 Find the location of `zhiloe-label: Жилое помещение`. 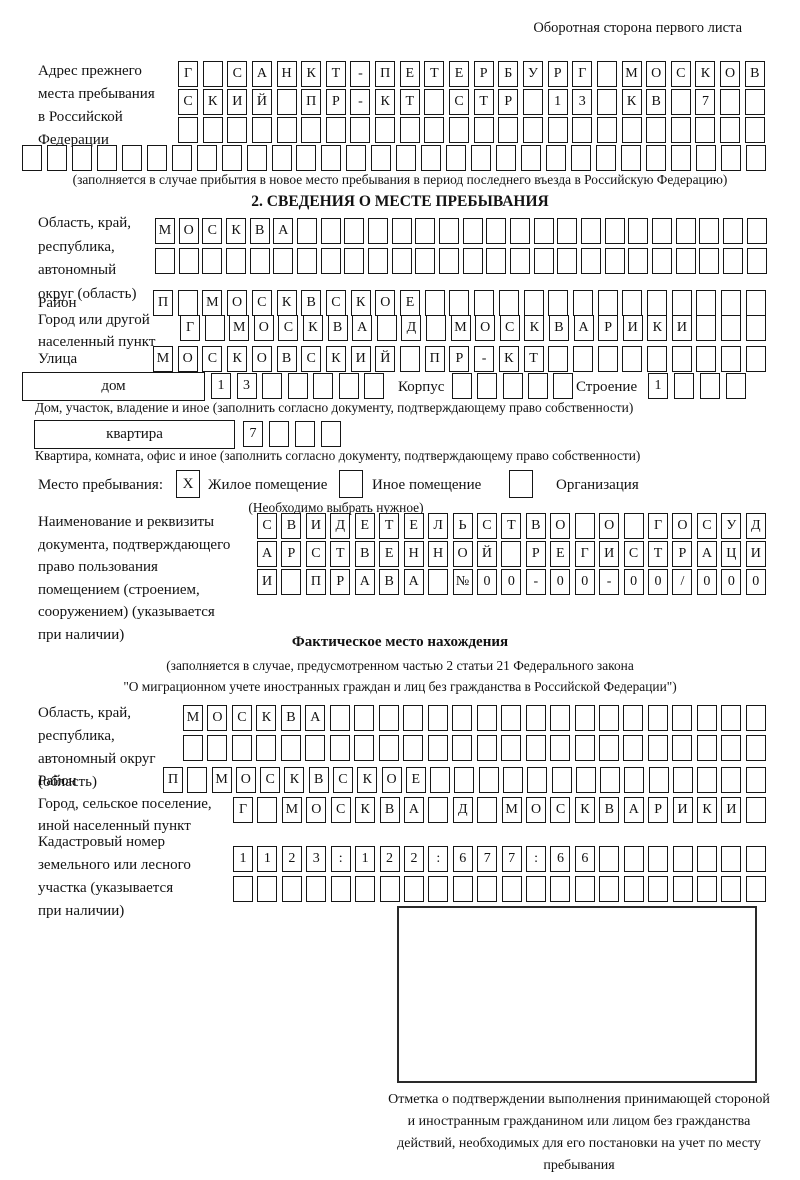

zhiloe-label: Жилое помещение is located at coordinates (268, 485).